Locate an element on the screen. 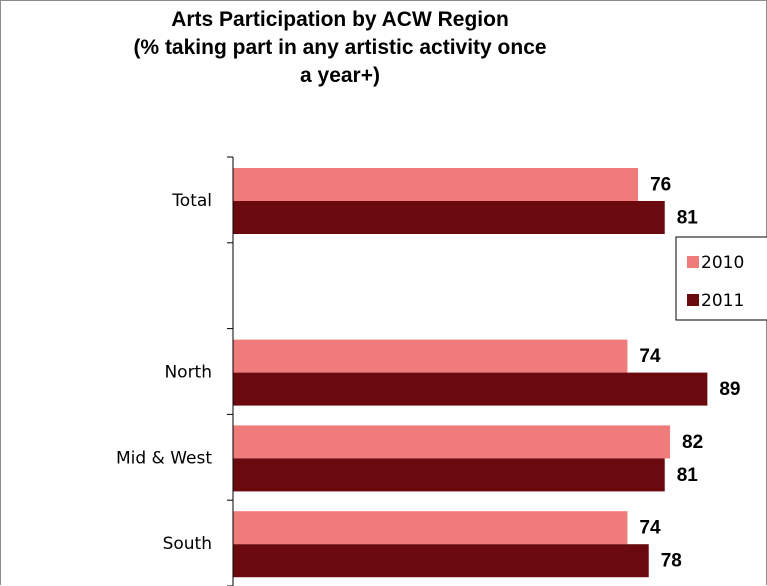  y-tick-label: North is located at coordinates (188, 373).